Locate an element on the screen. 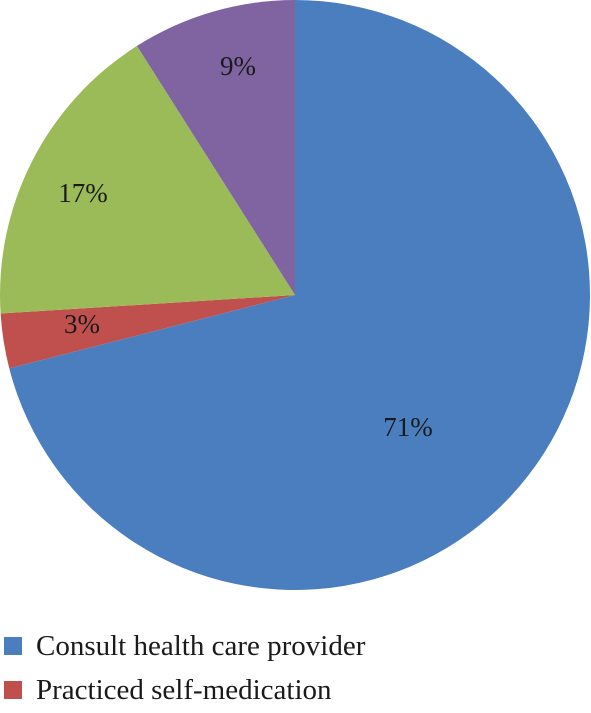 Image resolution: width=591 pixels, height=713 pixels. pie-data-label-4: 9% is located at coordinates (238, 66).